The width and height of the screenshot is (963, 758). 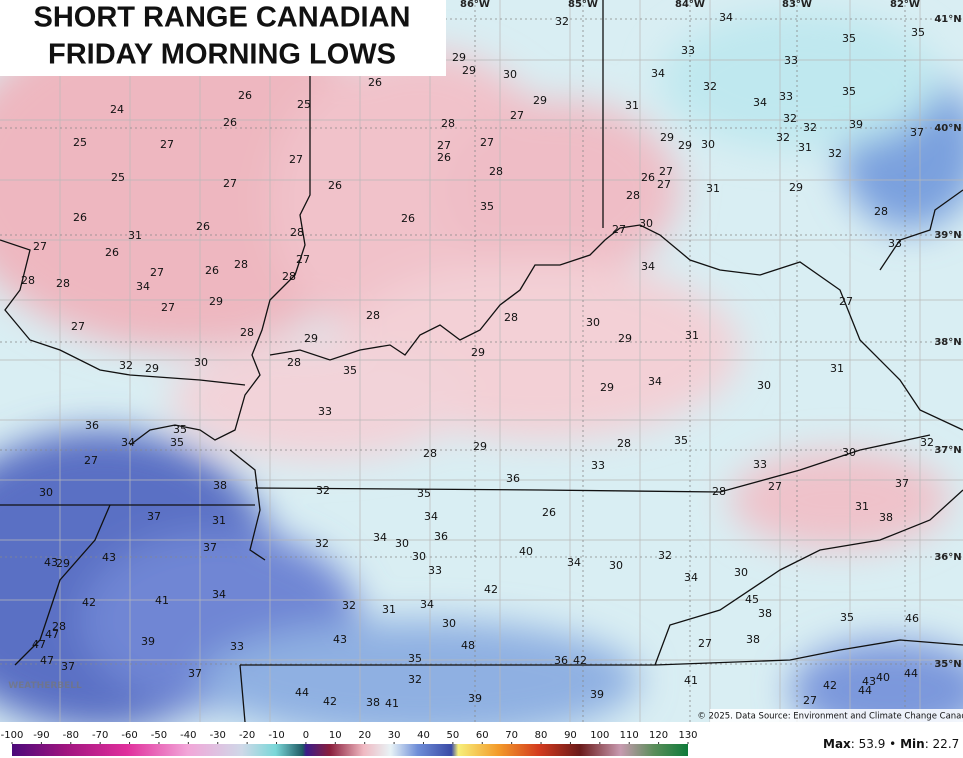 What do you see at coordinates (453, 735) in the screenshot?
I see `colorbar-tick-label: 50` at bounding box center [453, 735].